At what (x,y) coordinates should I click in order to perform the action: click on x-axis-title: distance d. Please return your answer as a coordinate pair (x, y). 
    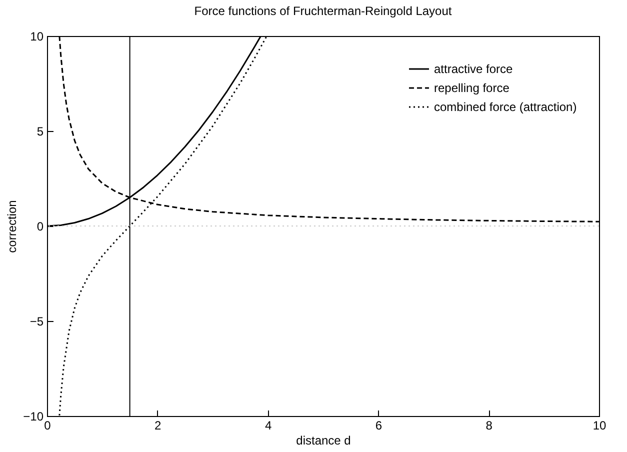
    Looking at the image, I should click on (323, 441).